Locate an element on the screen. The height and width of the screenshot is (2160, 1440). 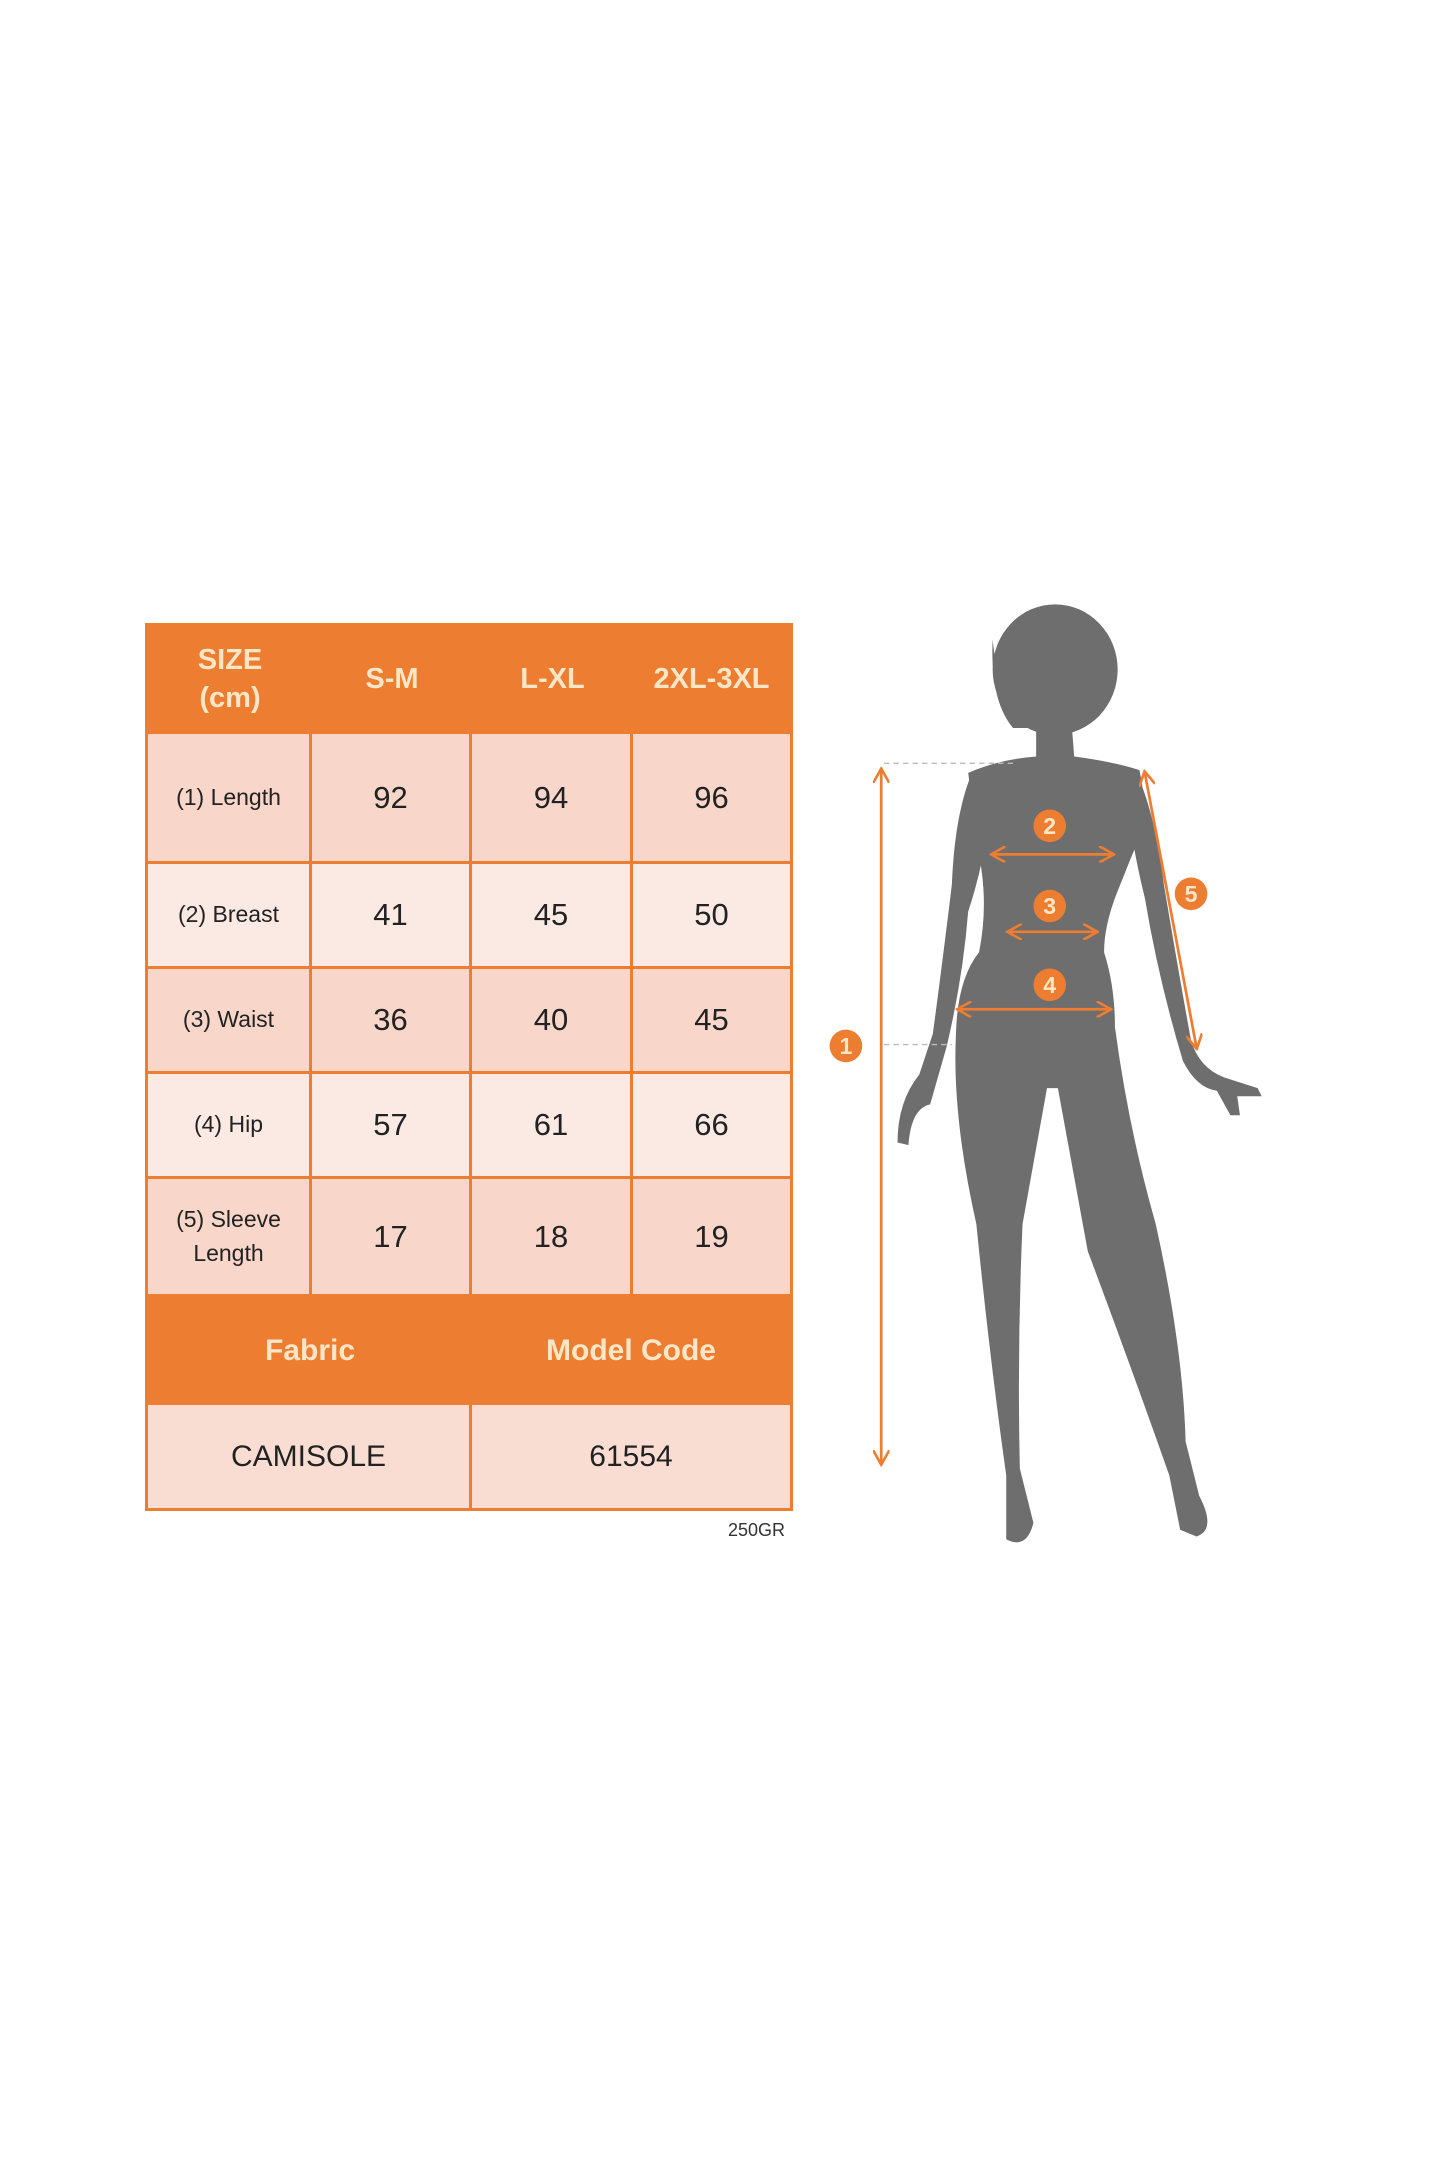
model-code-value: 61554 is located at coordinates (631, 1456).